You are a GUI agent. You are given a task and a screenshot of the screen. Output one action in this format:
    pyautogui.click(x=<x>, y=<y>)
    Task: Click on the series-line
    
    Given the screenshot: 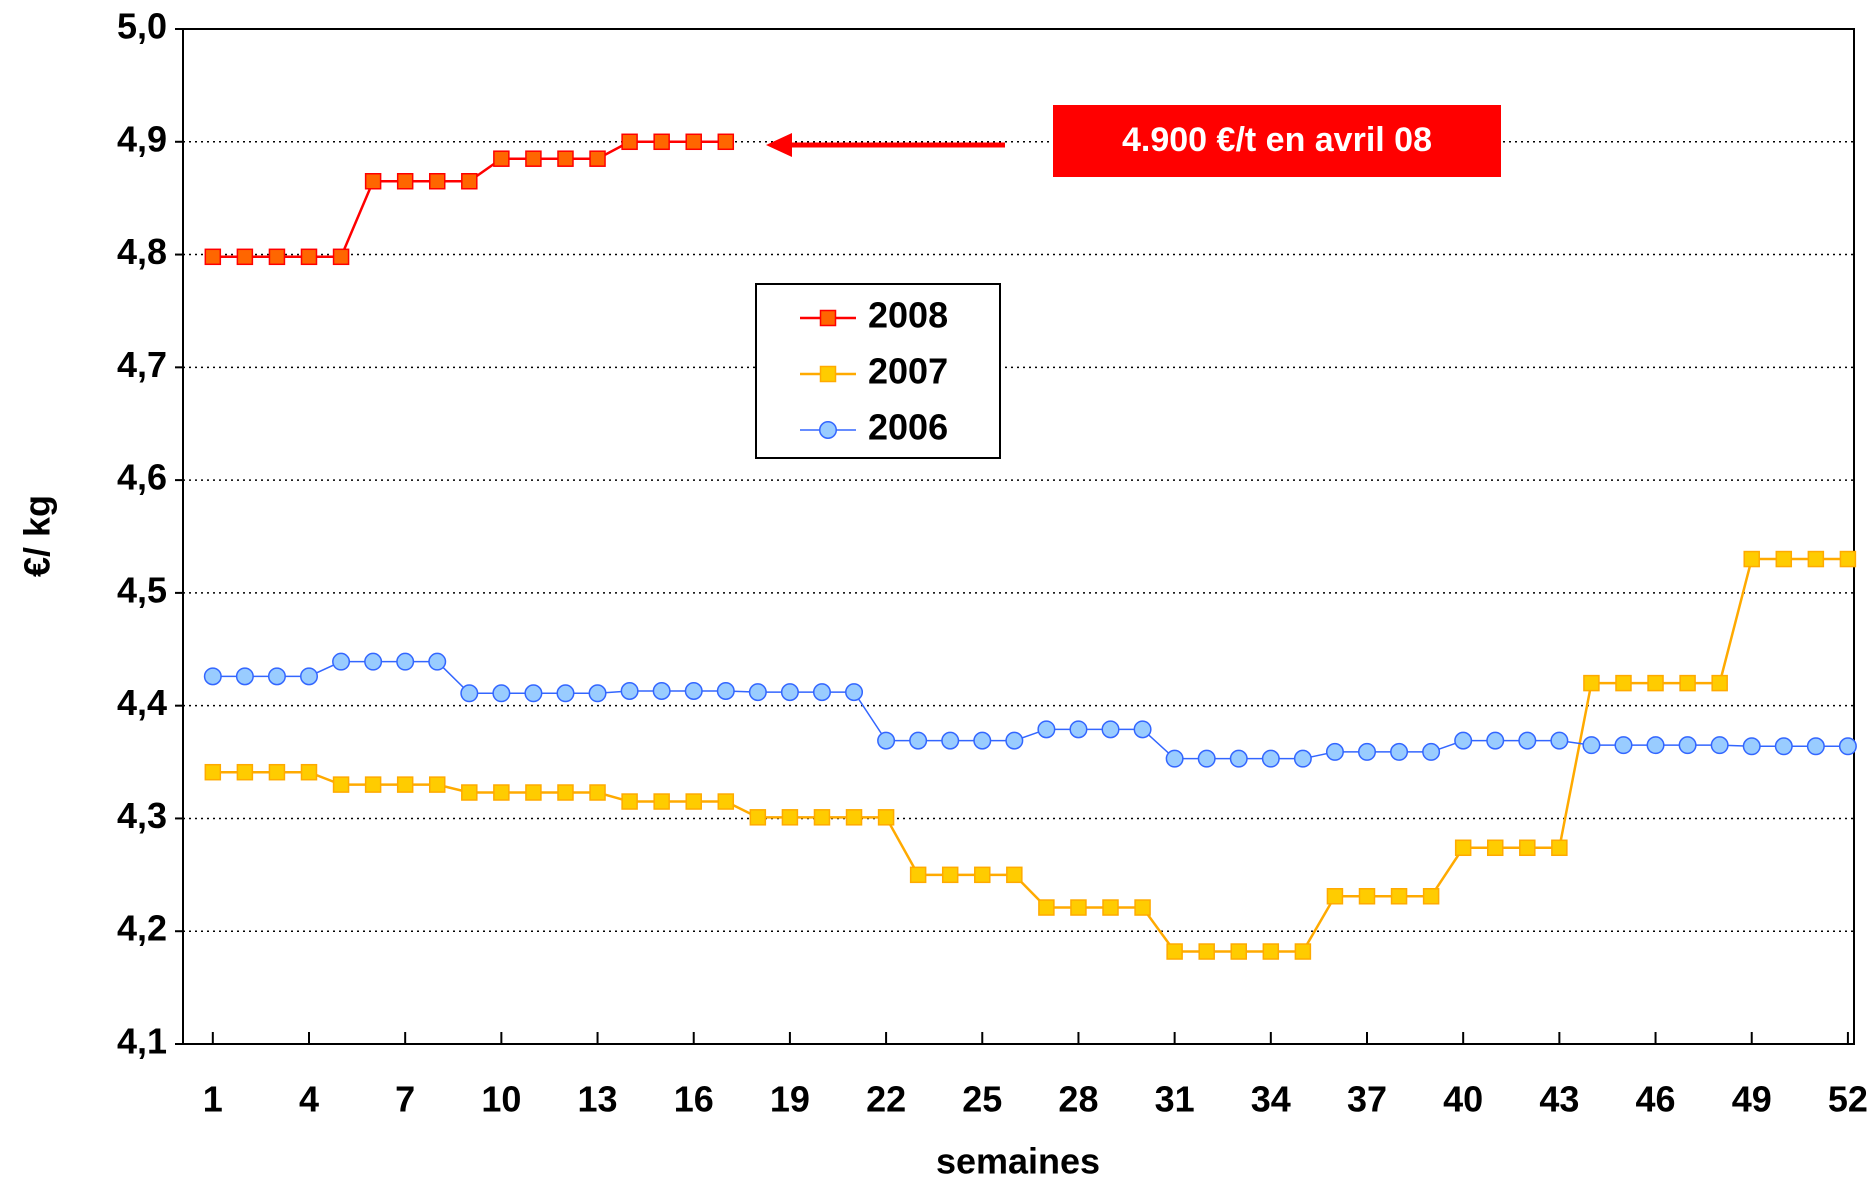 What is the action you would take?
    pyautogui.click(x=469, y=199)
    